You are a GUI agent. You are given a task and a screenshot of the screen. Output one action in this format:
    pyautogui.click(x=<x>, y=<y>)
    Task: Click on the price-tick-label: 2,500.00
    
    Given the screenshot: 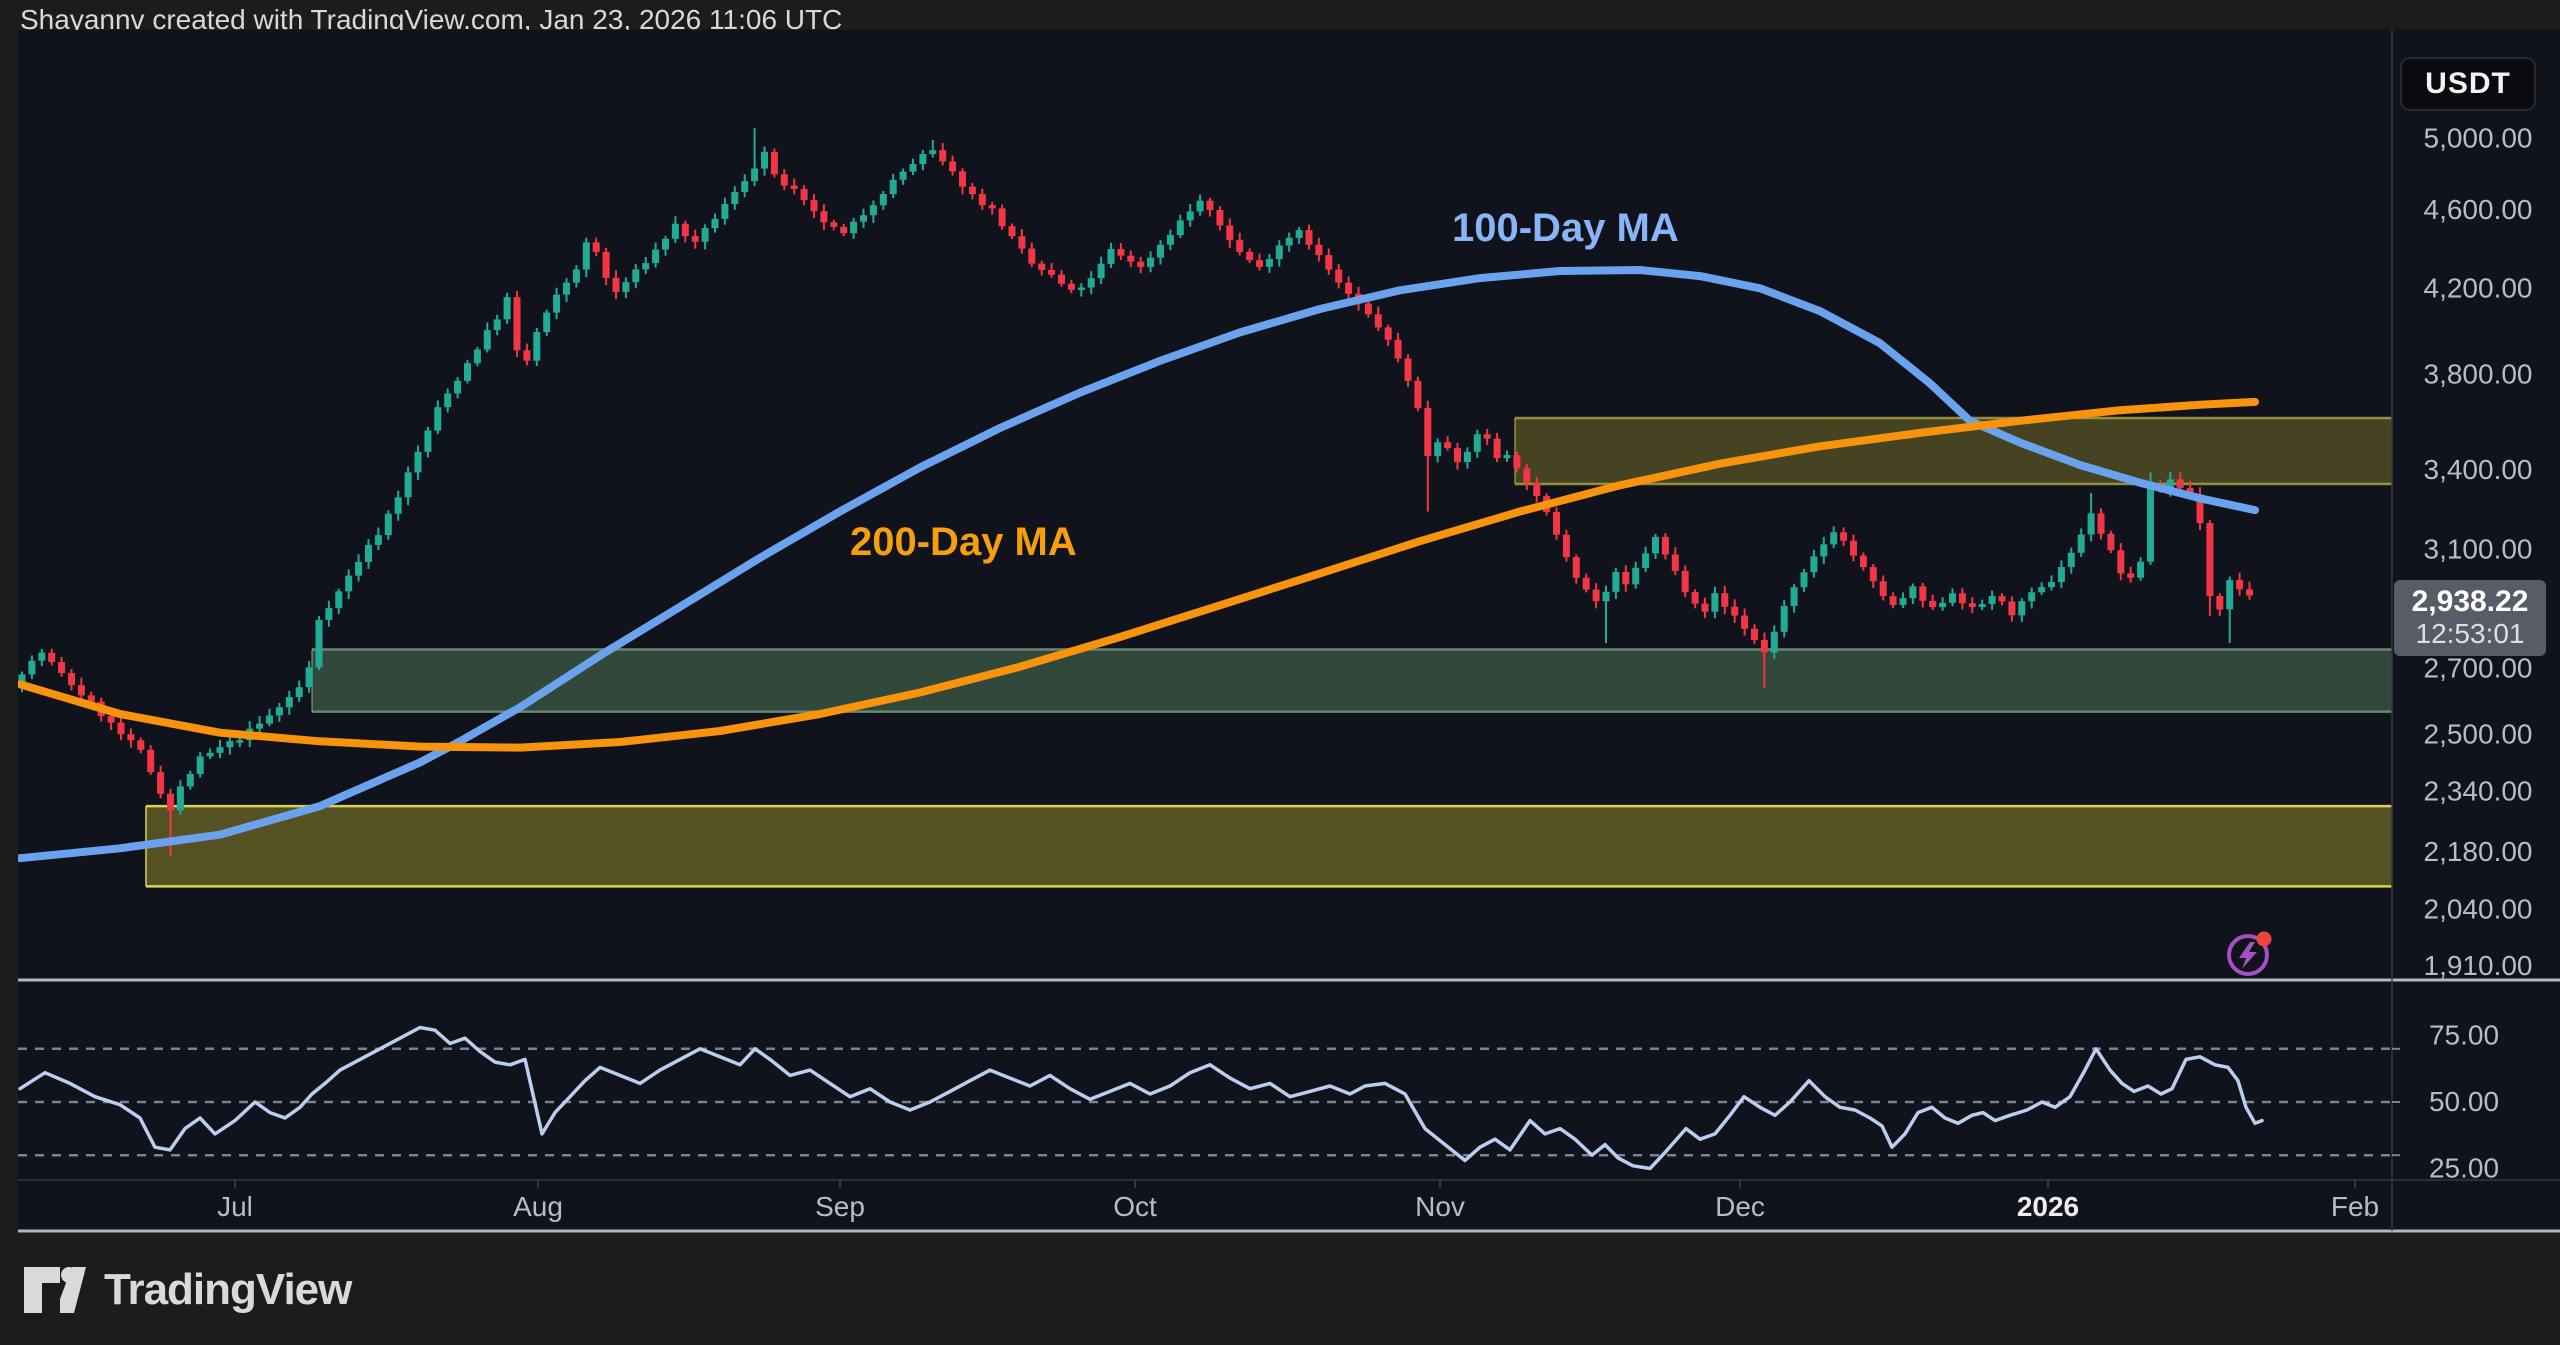 What is the action you would take?
    pyautogui.click(x=2478, y=733)
    